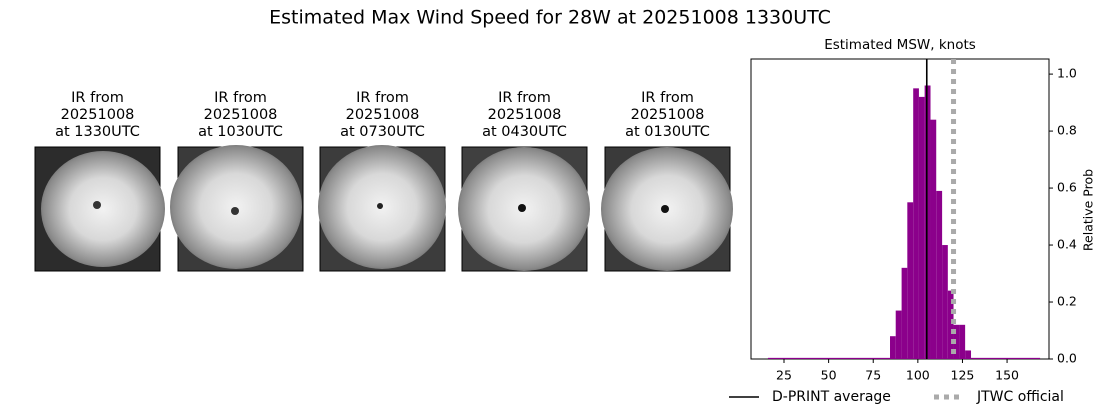 This screenshot has width=1100, height=409. What do you see at coordinates (97, 132) in the screenshot?
I see `panel-title: at 1330UTC` at bounding box center [97, 132].